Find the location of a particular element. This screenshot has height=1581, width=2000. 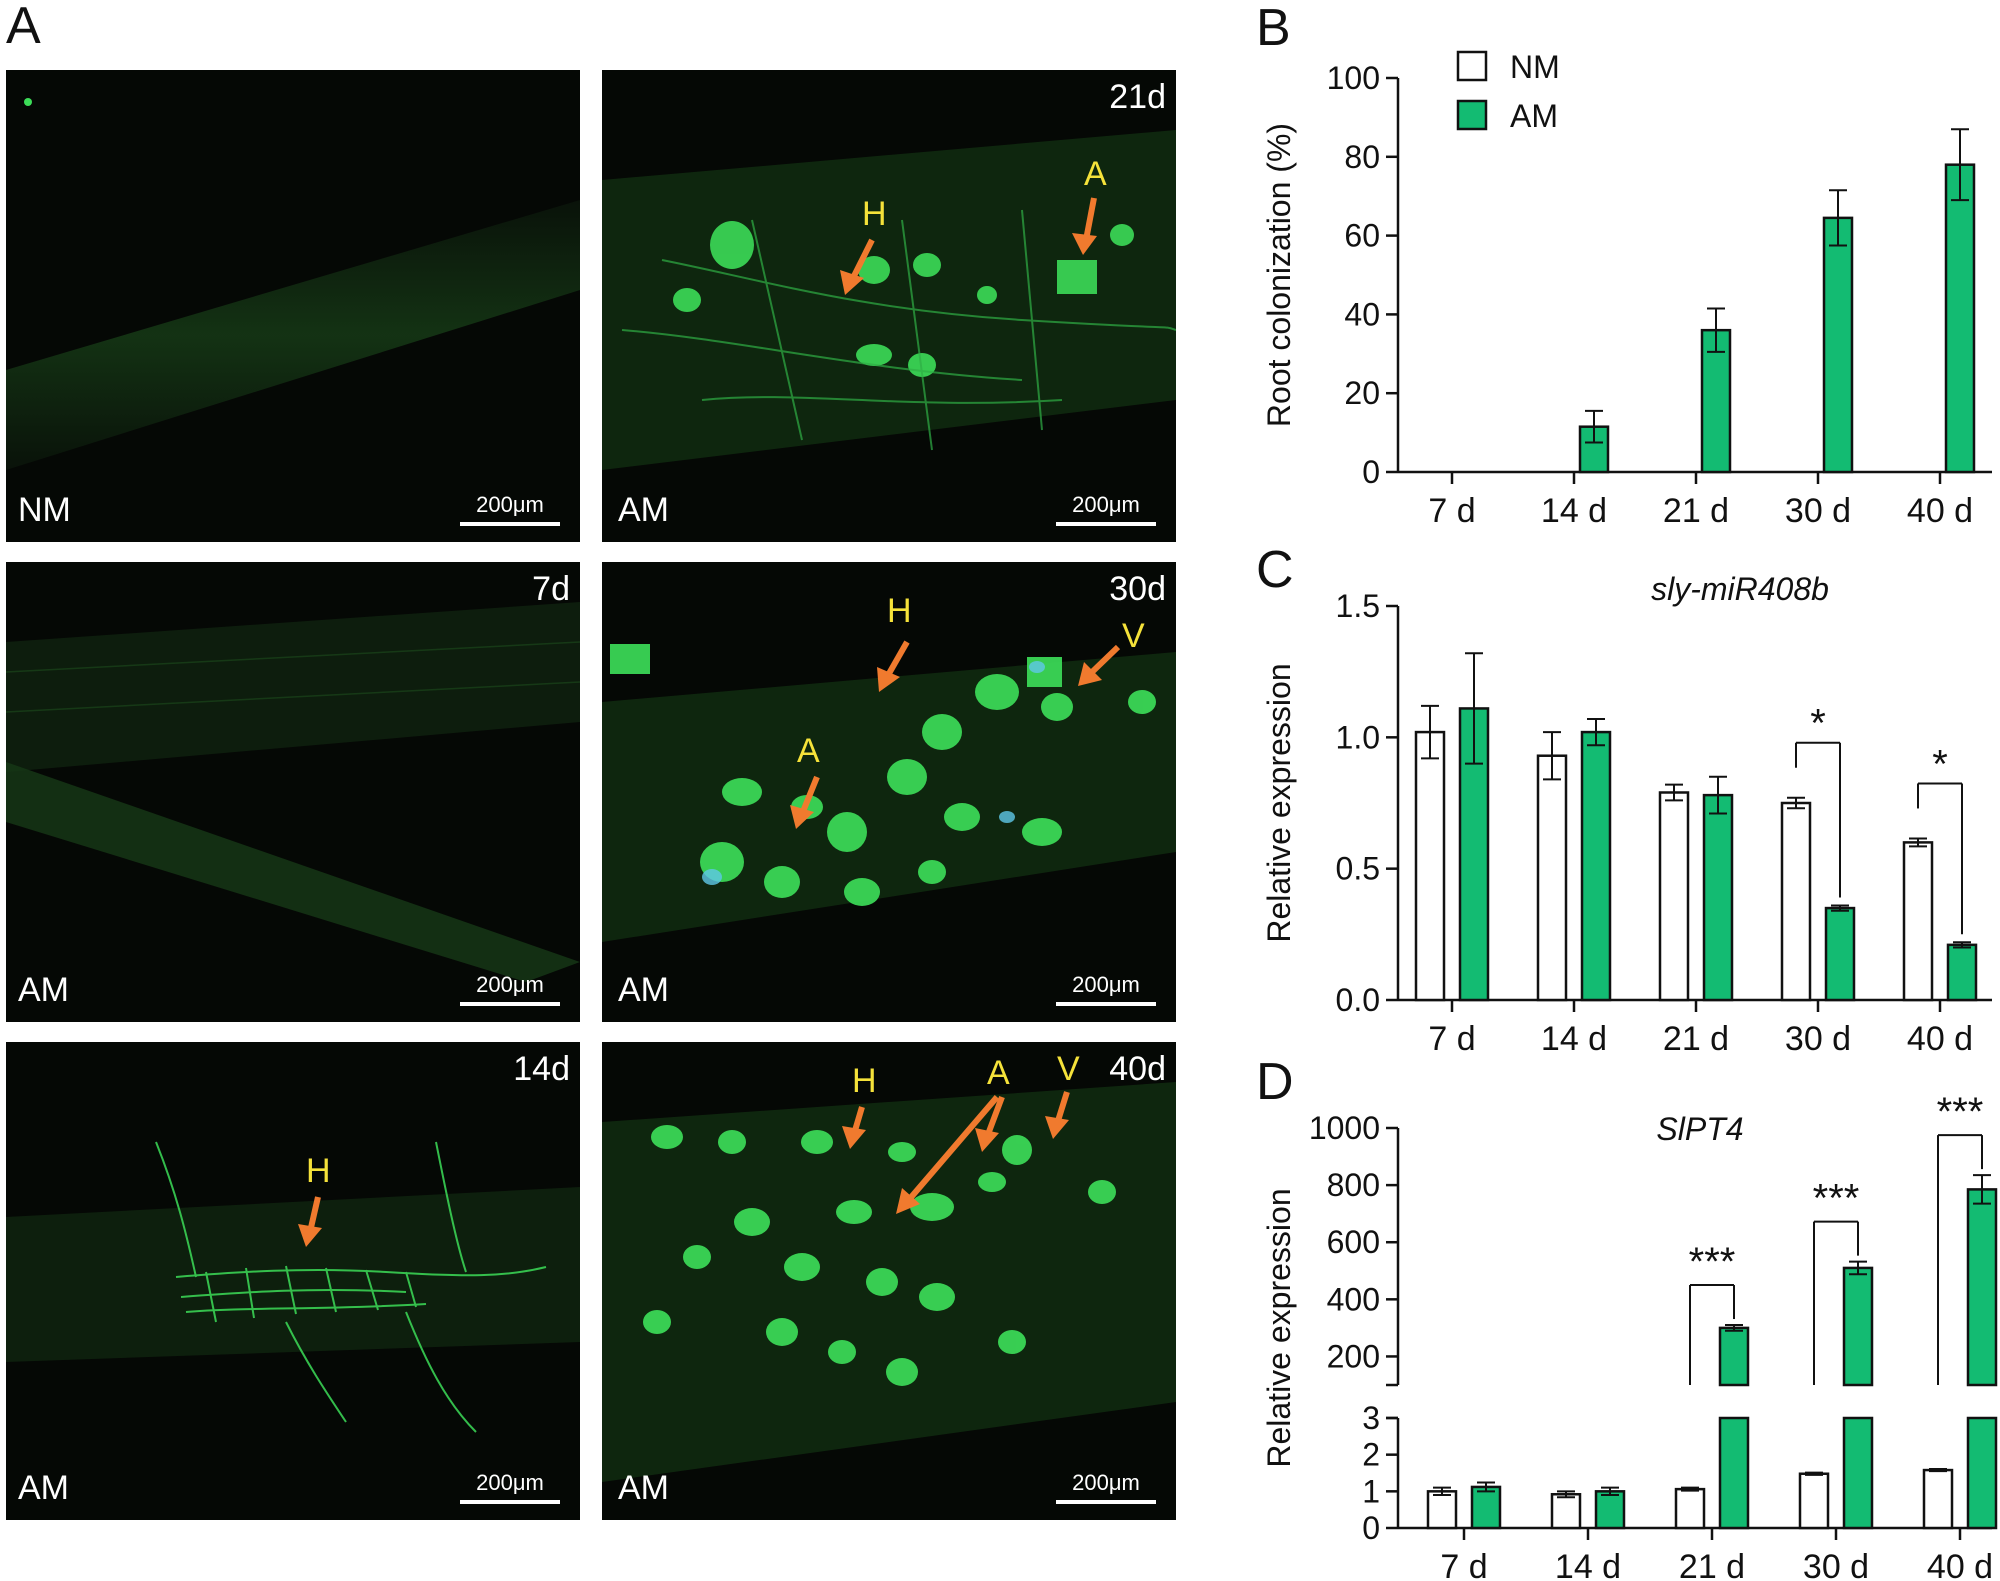

panel-letter-d: D is located at coordinates (1275, 1082).